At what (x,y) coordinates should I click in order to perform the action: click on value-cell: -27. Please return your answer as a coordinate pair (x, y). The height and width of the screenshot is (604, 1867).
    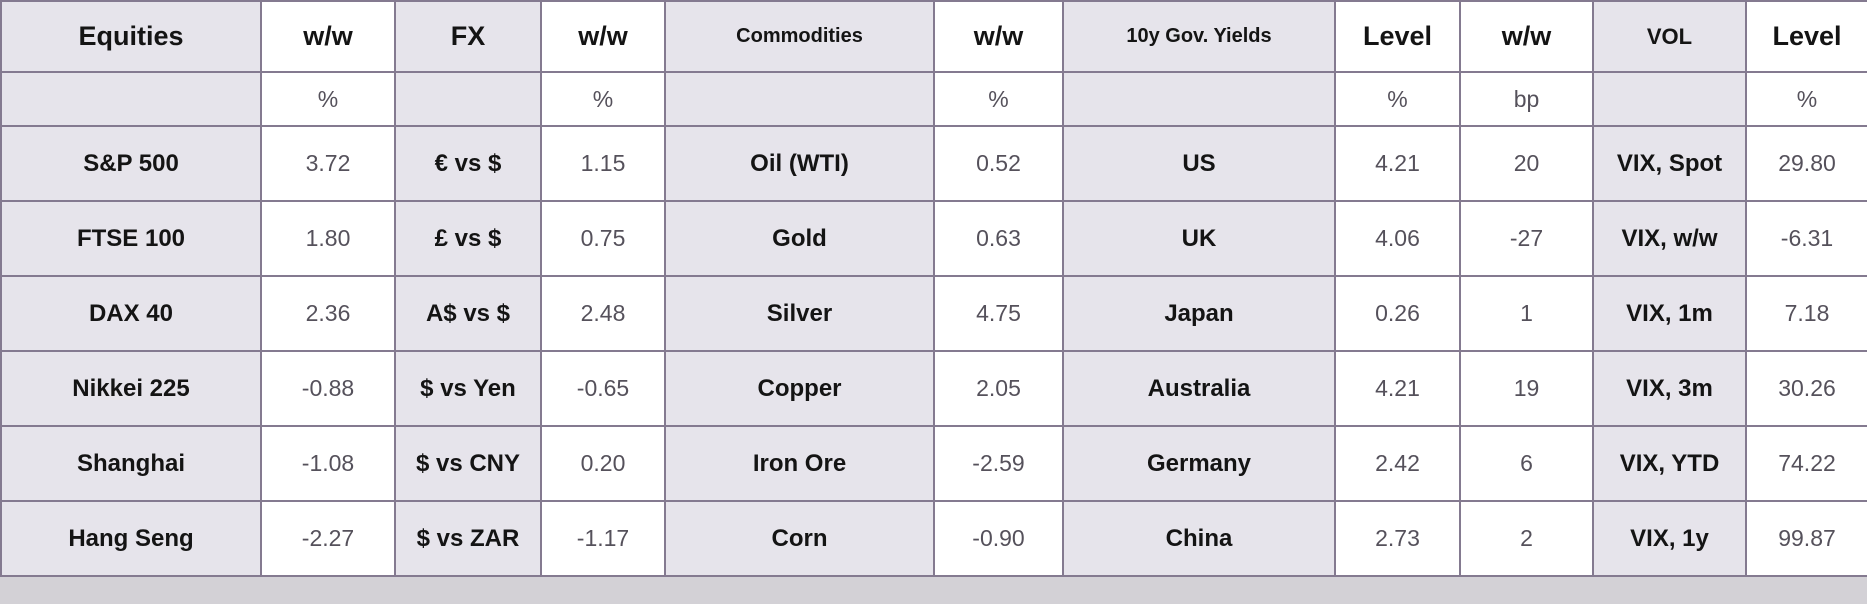
    Looking at the image, I should click on (1526, 238).